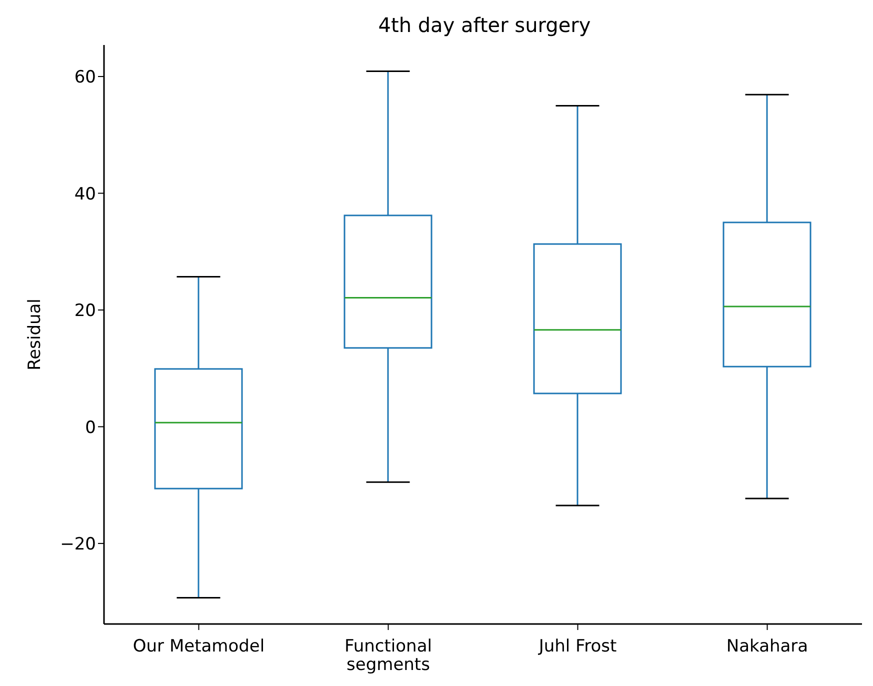 Image resolution: width=873 pixels, height=686 pixels. What do you see at coordinates (577, 646) in the screenshot?
I see `x-tick-label: Juhl Frost` at bounding box center [577, 646].